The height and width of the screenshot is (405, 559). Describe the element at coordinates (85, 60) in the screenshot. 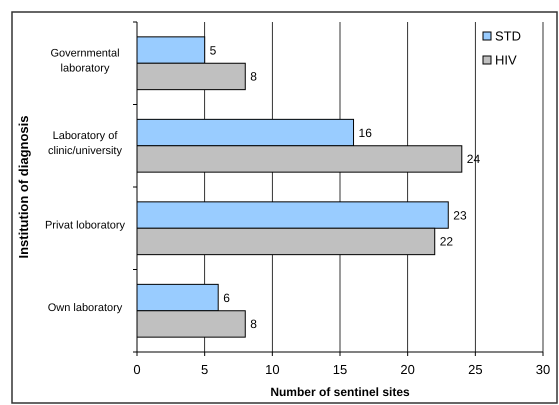

I see `y-tick-label: Governmental laboratory` at that location.